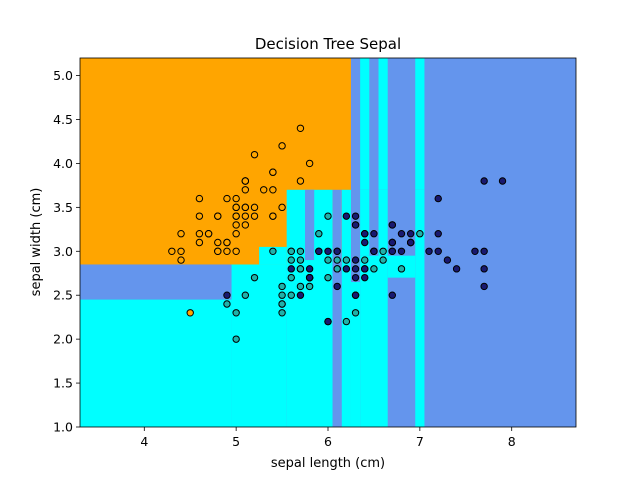 The height and width of the screenshot is (480, 640). Describe the element at coordinates (63, 119) in the screenshot. I see `y-tick-label: 4.5` at that location.